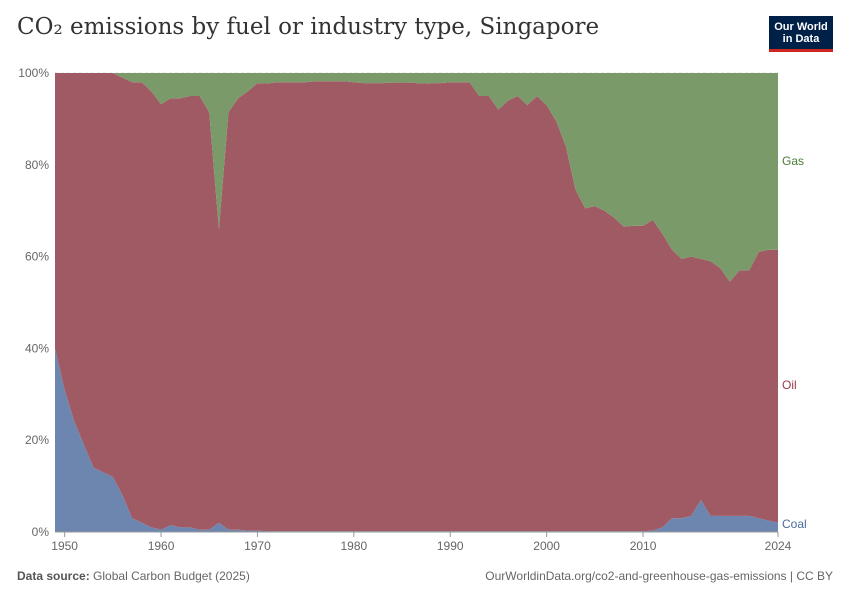  I want to click on owid-logo: Our World in Data, so click(801, 34).